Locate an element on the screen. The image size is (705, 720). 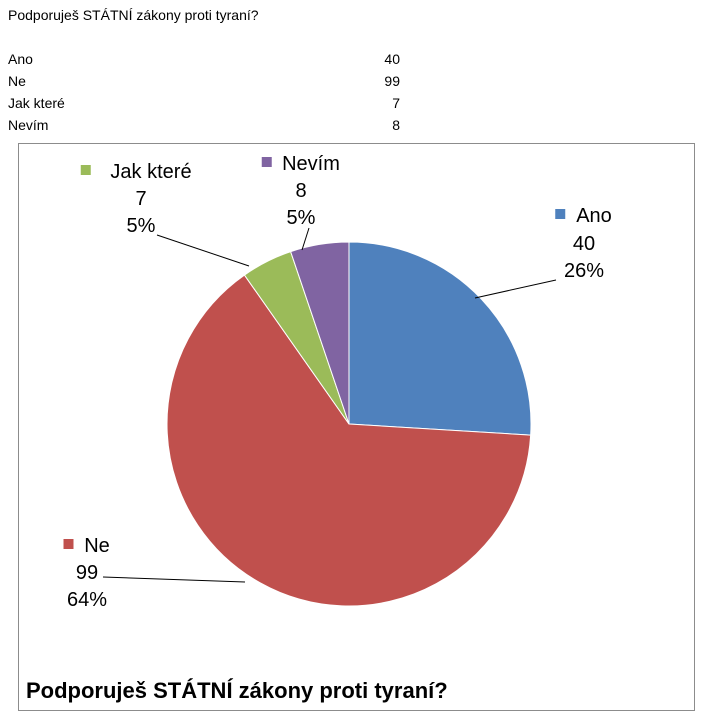
data-label: Jak které 7 5% is located at coordinates (136, 199).